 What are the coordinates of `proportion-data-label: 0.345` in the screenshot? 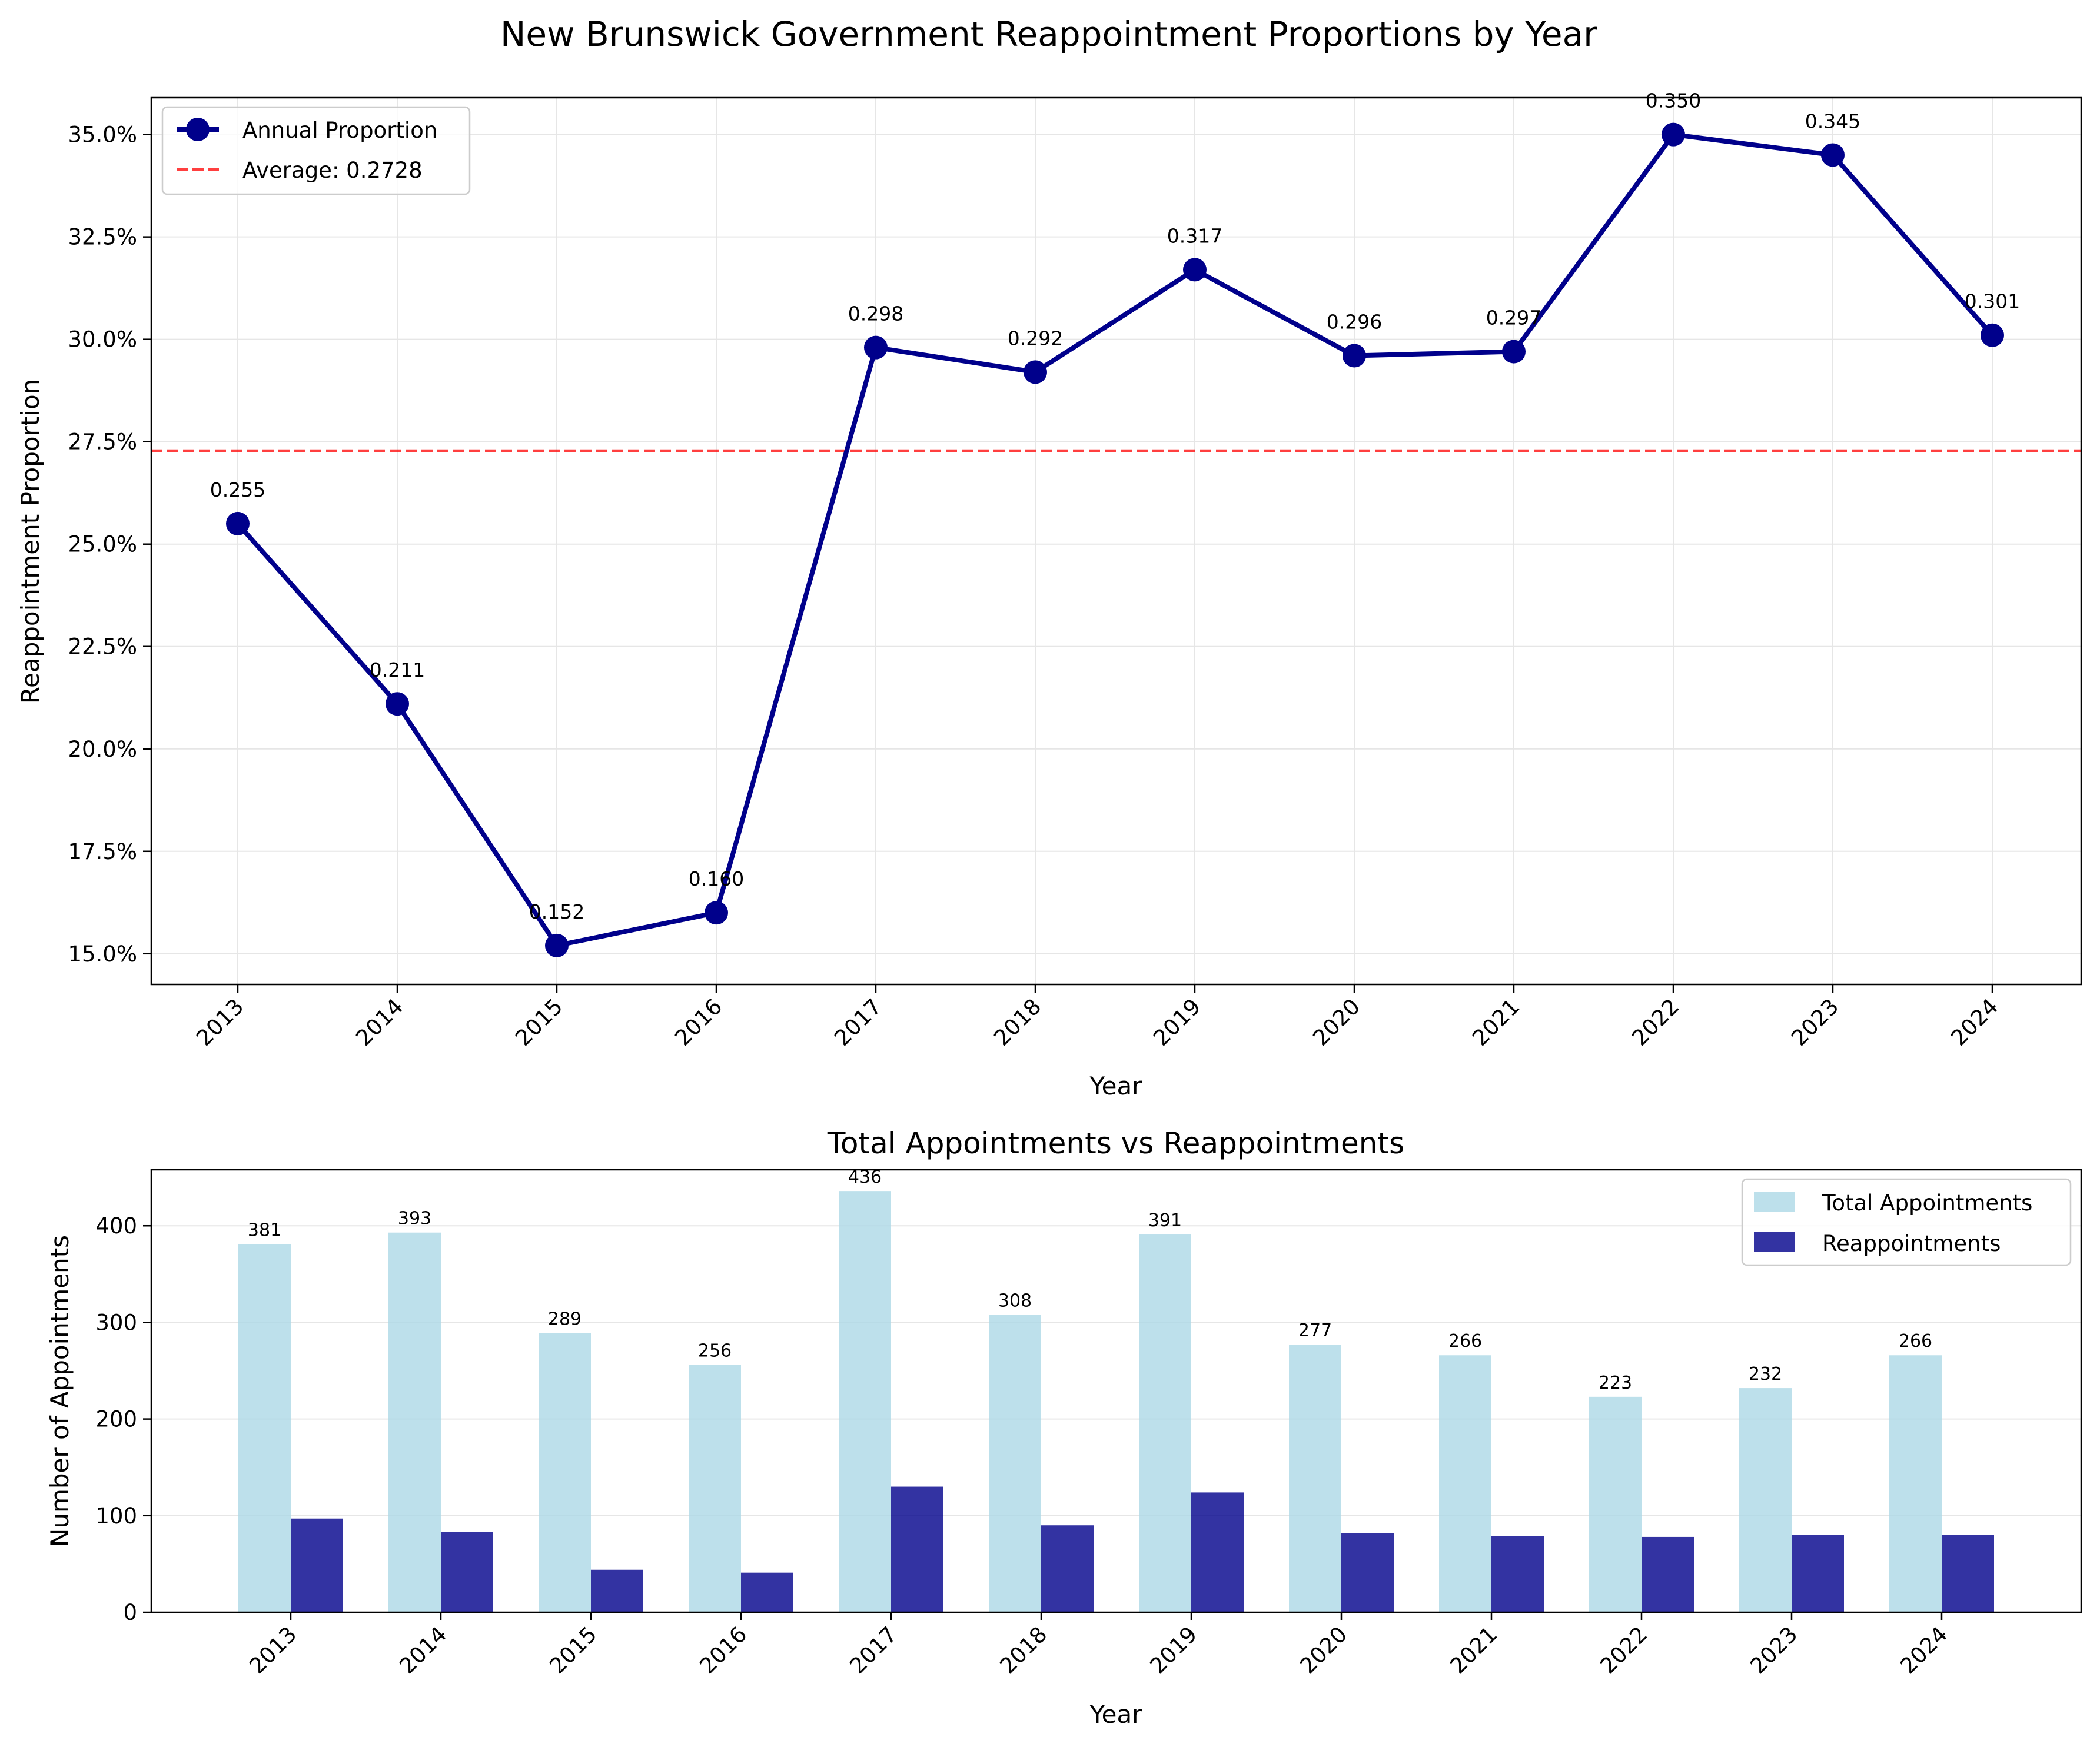 It's located at (1833, 120).